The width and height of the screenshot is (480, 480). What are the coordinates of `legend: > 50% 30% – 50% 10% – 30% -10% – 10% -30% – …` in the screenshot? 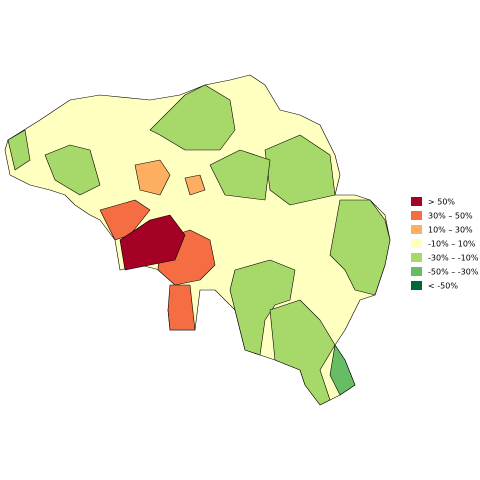 It's located at (445, 244).